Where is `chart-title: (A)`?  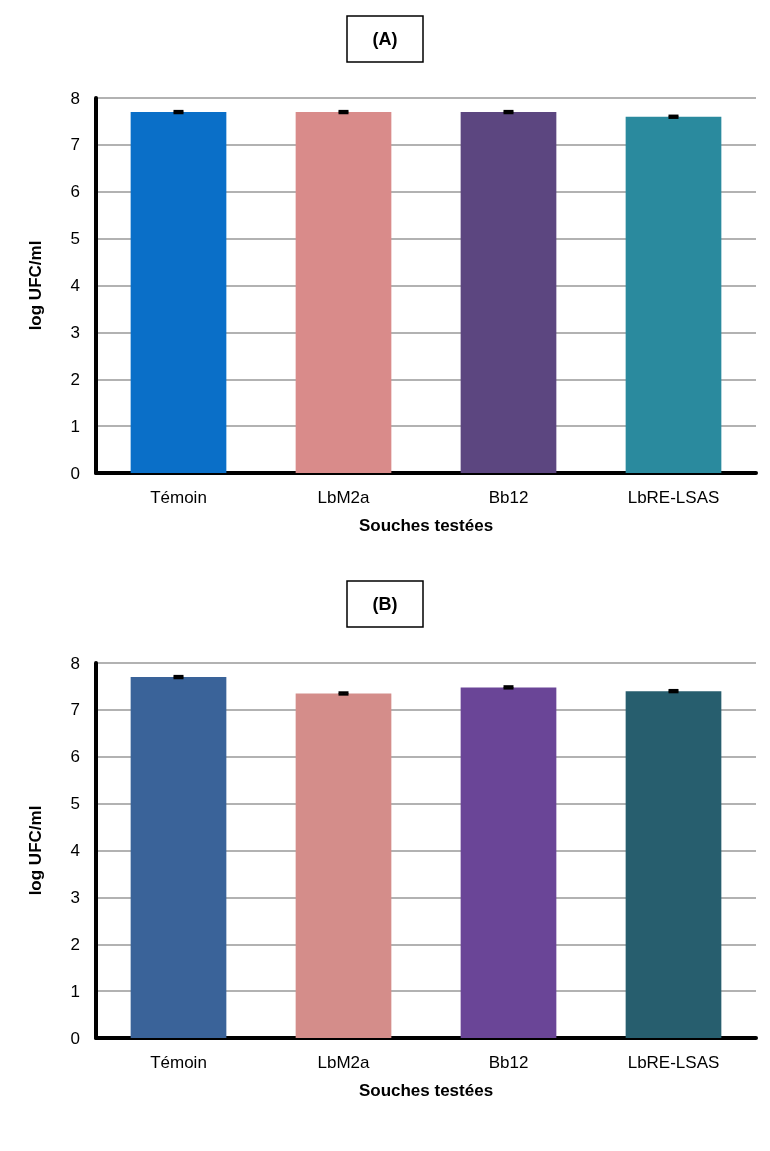 chart-title: (A) is located at coordinates (385, 39).